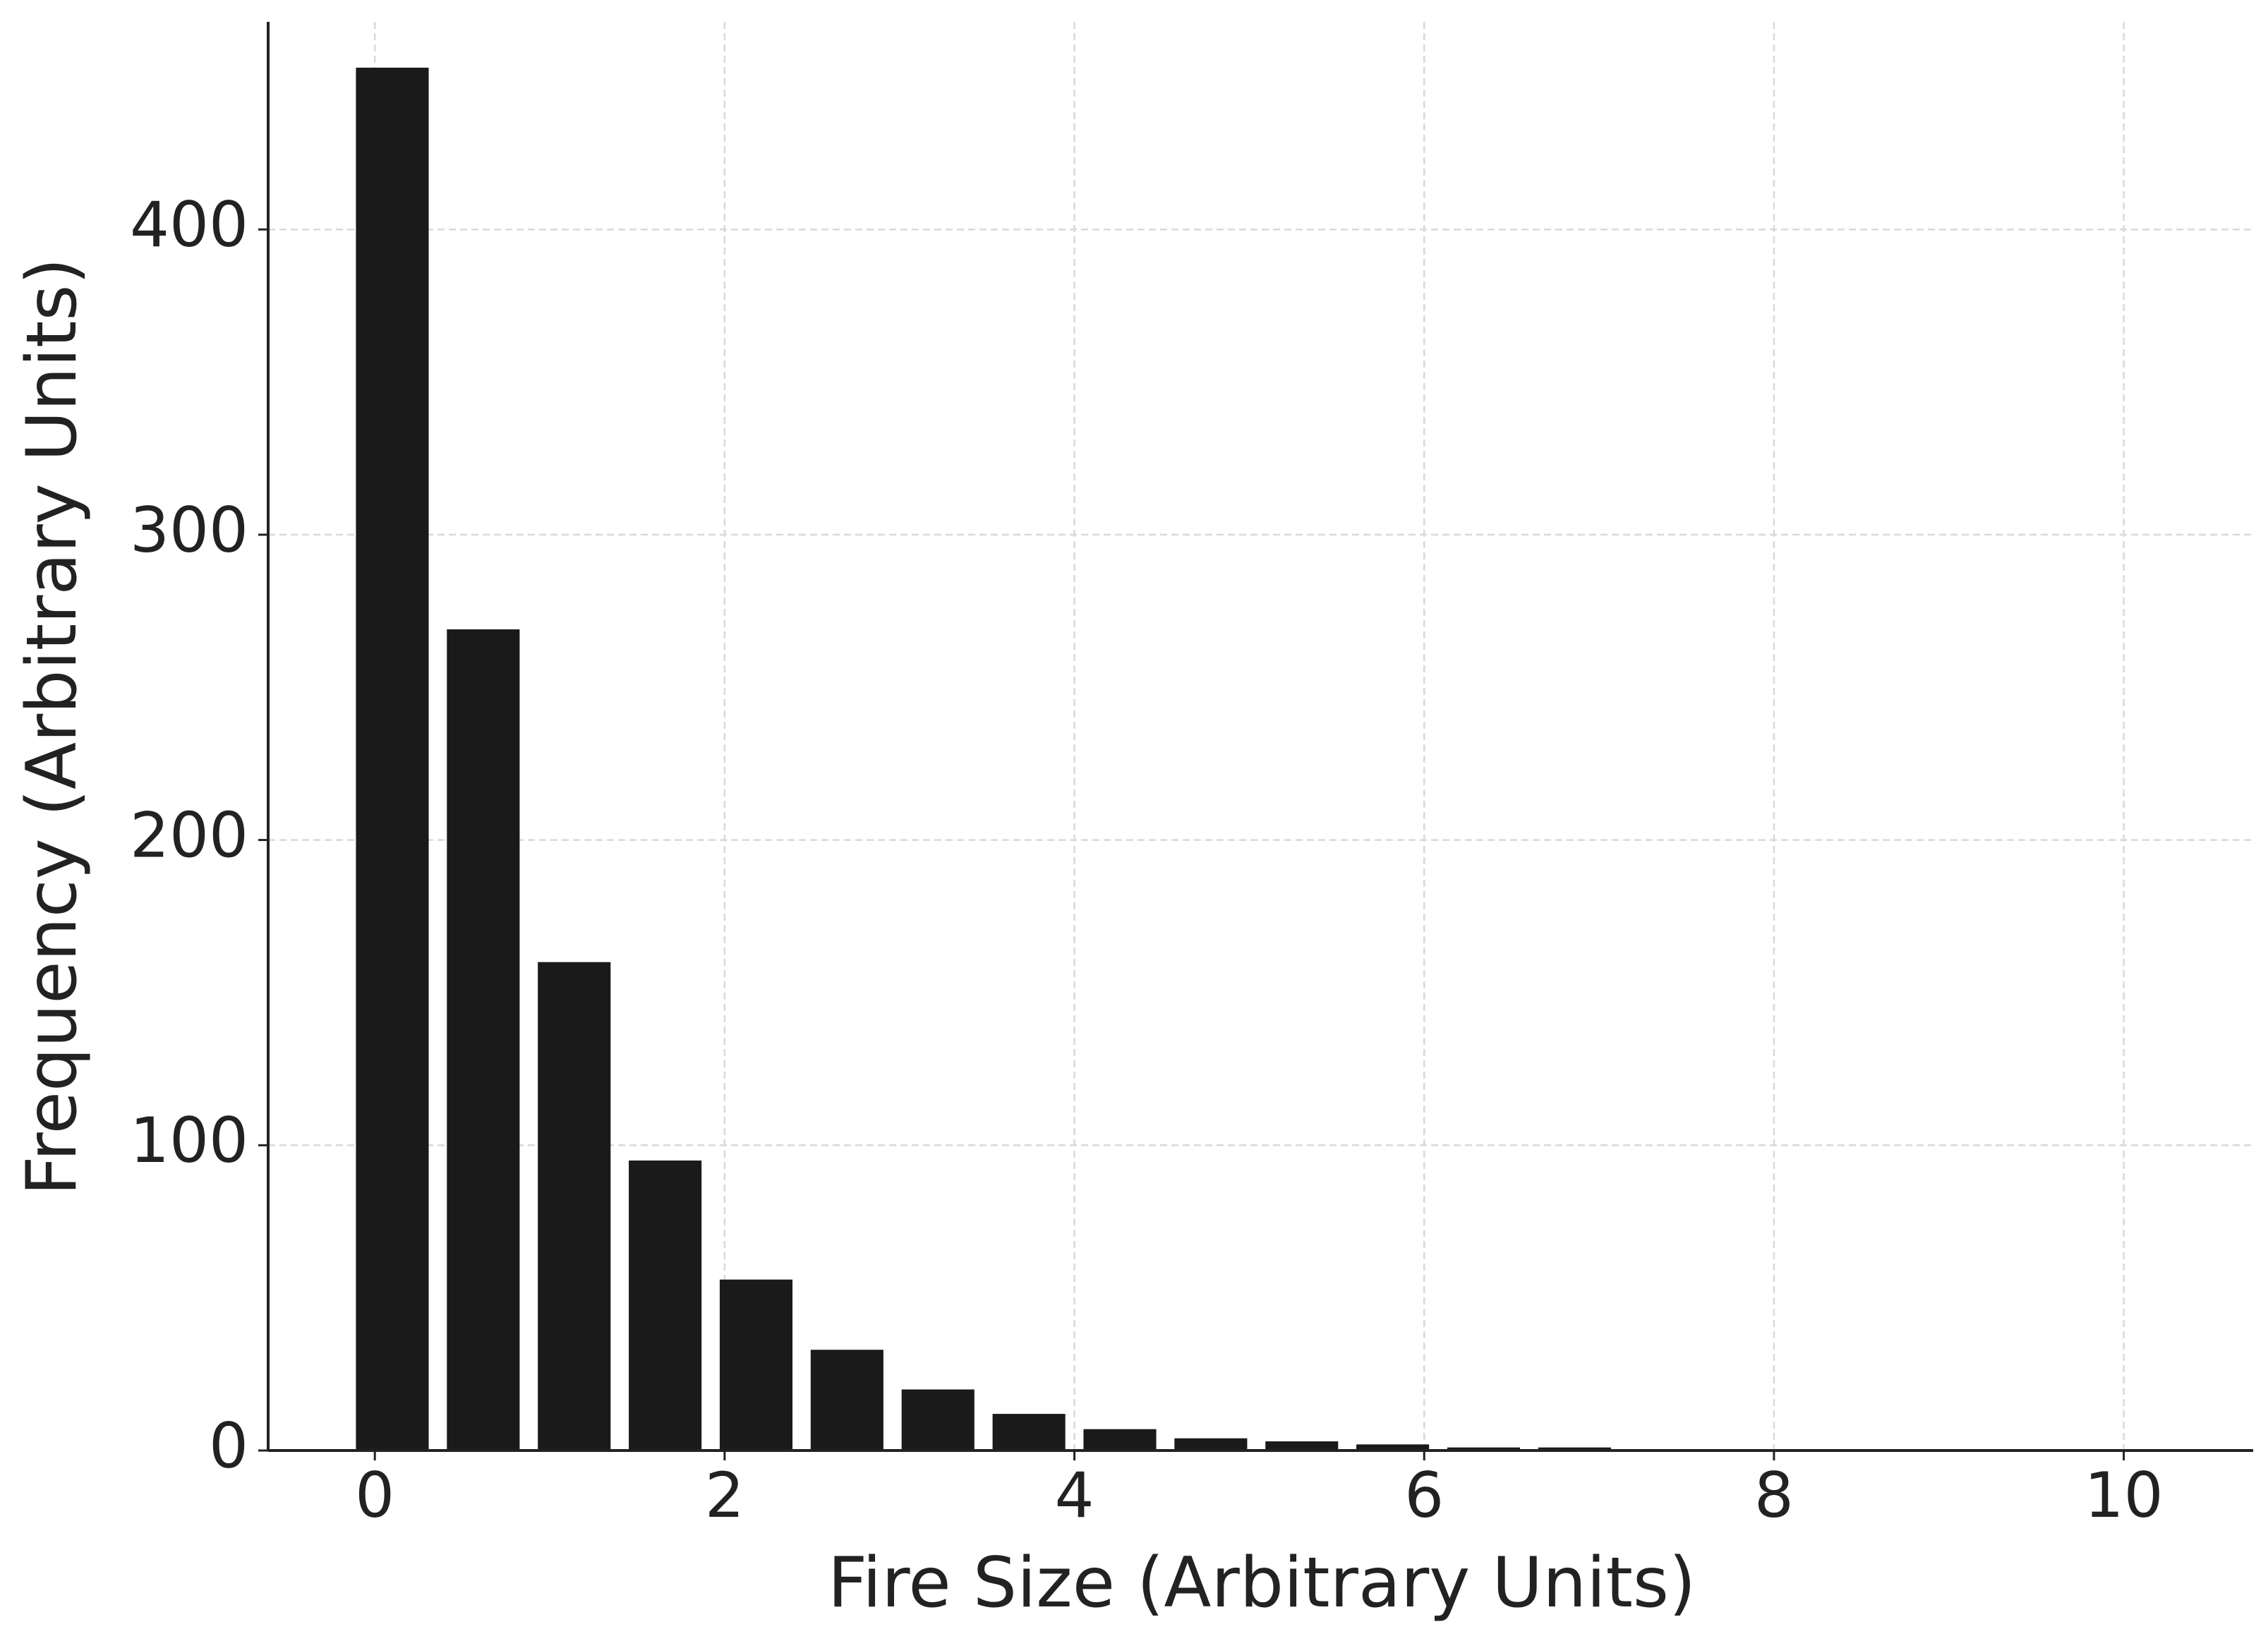  I want to click on x-axis-label: Fire Size (Arbitrary Units), so click(1262, 1583).